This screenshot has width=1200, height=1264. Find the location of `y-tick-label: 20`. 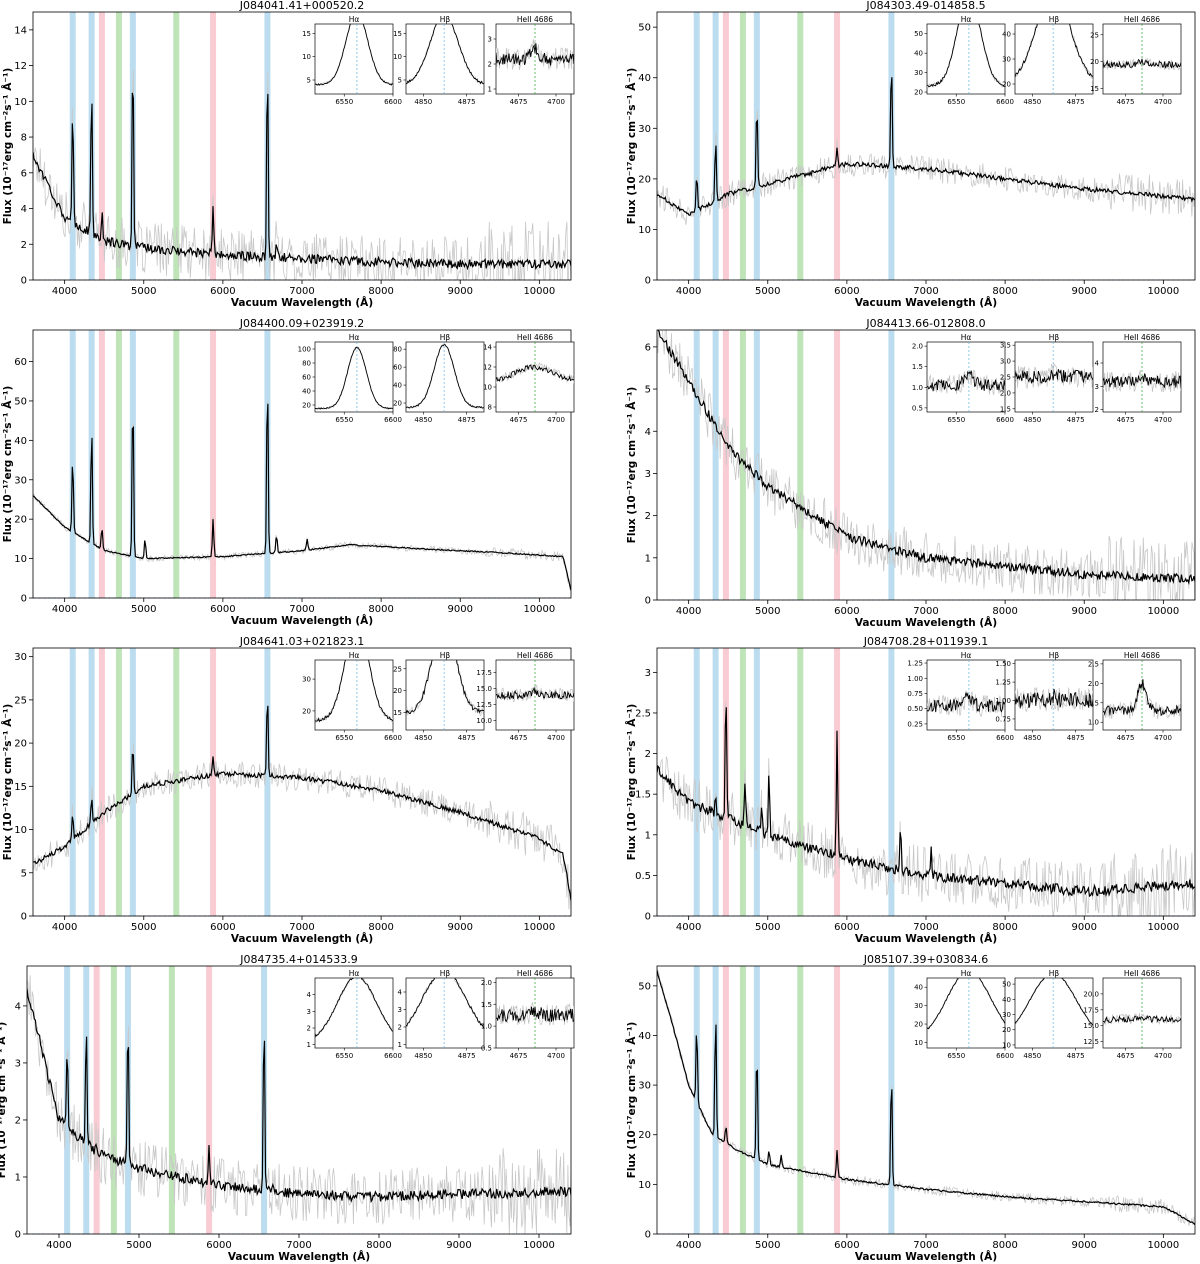

y-tick-label: 20 is located at coordinates (644, 1135).